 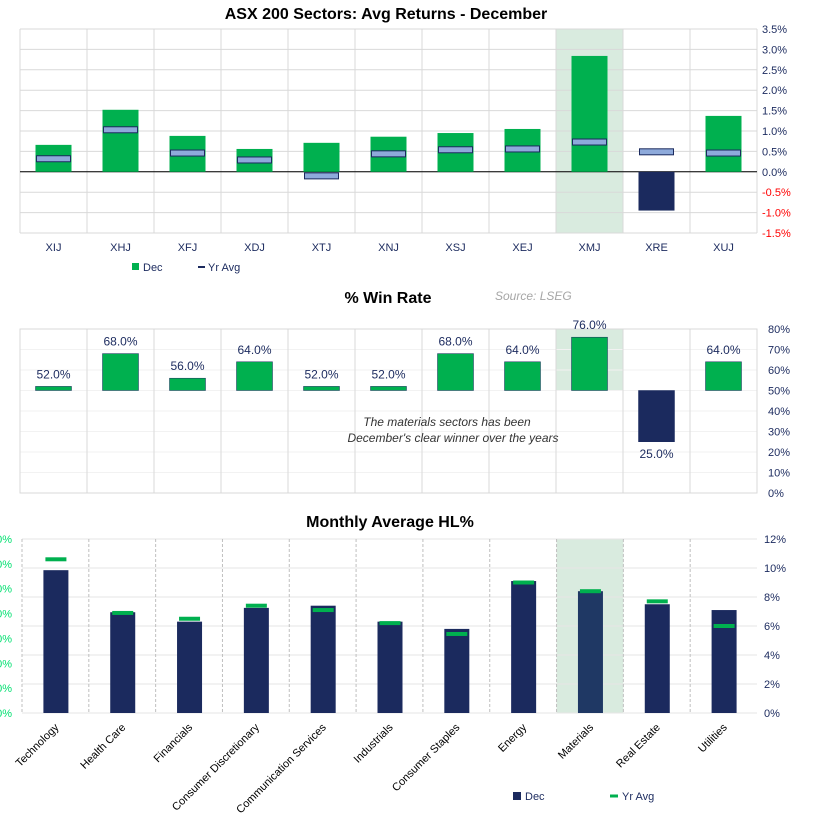 I want to click on legend3-dec-swatch, so click(x=517, y=796).